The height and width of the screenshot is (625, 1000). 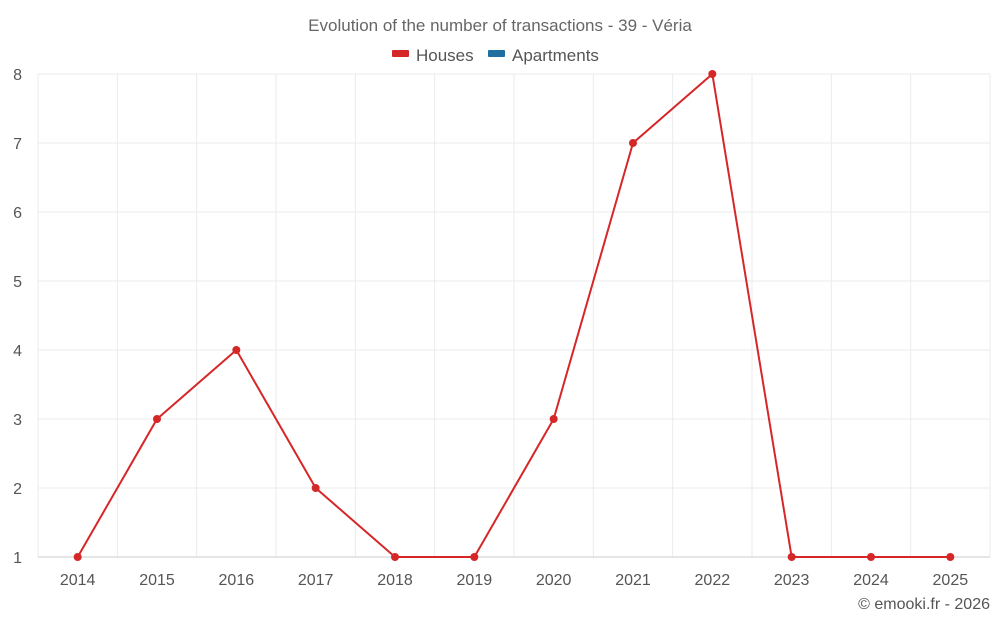 I want to click on x-tick-label: 2021, so click(x=633, y=580).